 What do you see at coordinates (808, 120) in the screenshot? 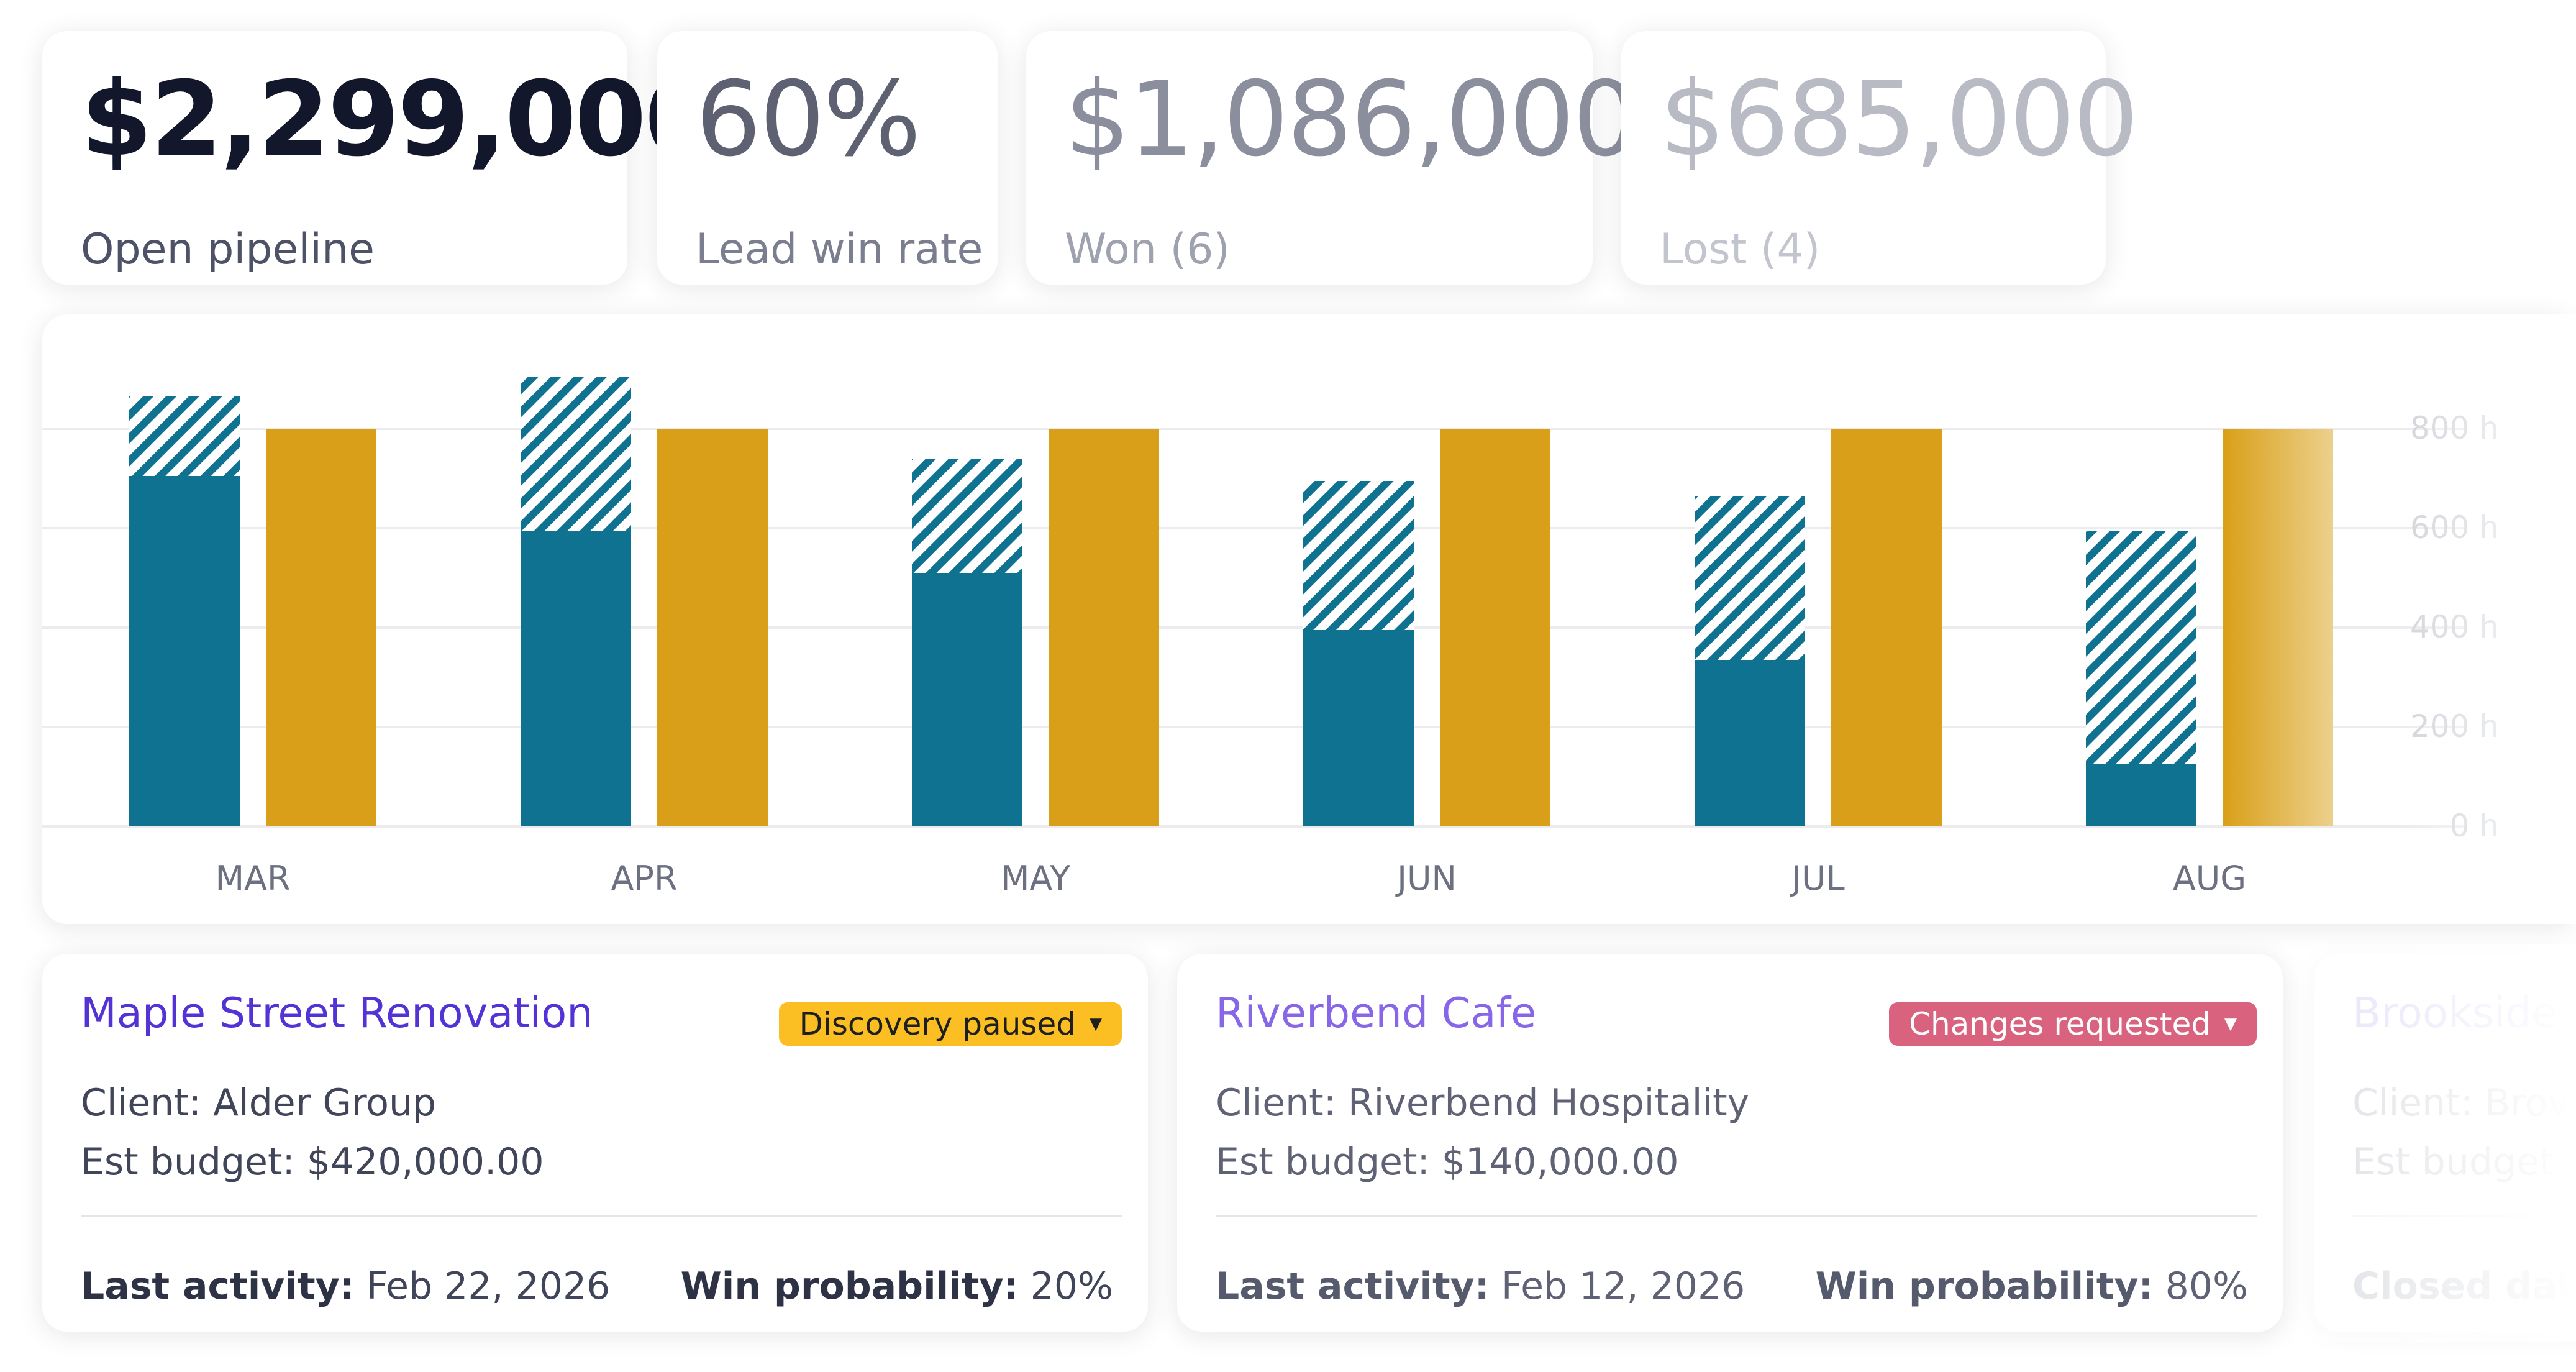
I see `stat-value: 60%` at bounding box center [808, 120].